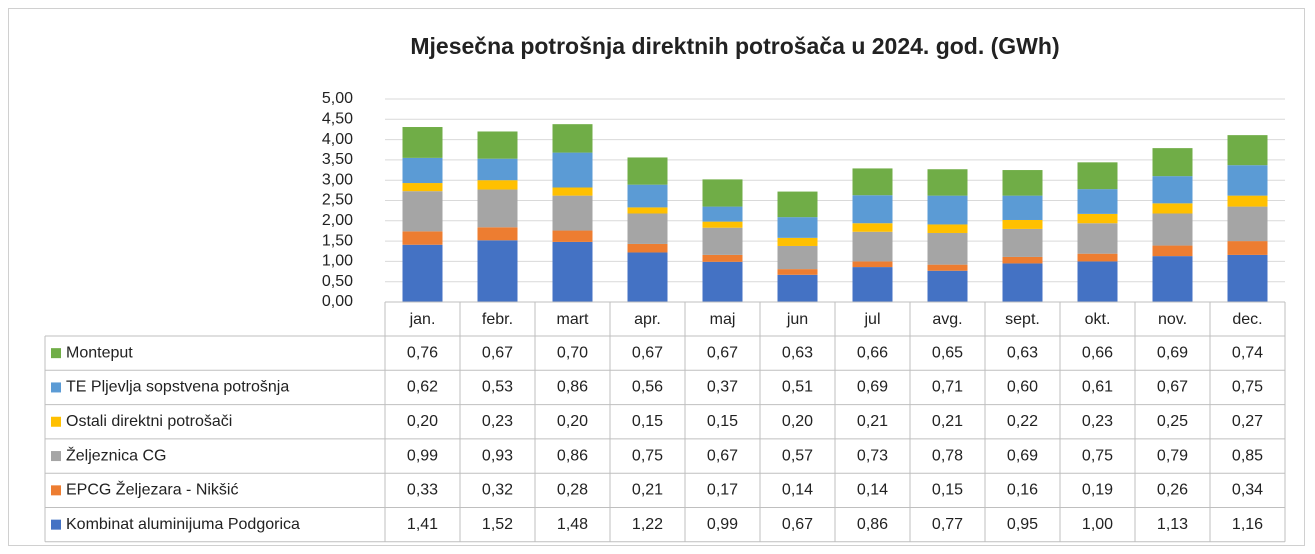  What do you see at coordinates (116, 454) in the screenshot?
I see `legend-label: Željeznica CG` at bounding box center [116, 454].